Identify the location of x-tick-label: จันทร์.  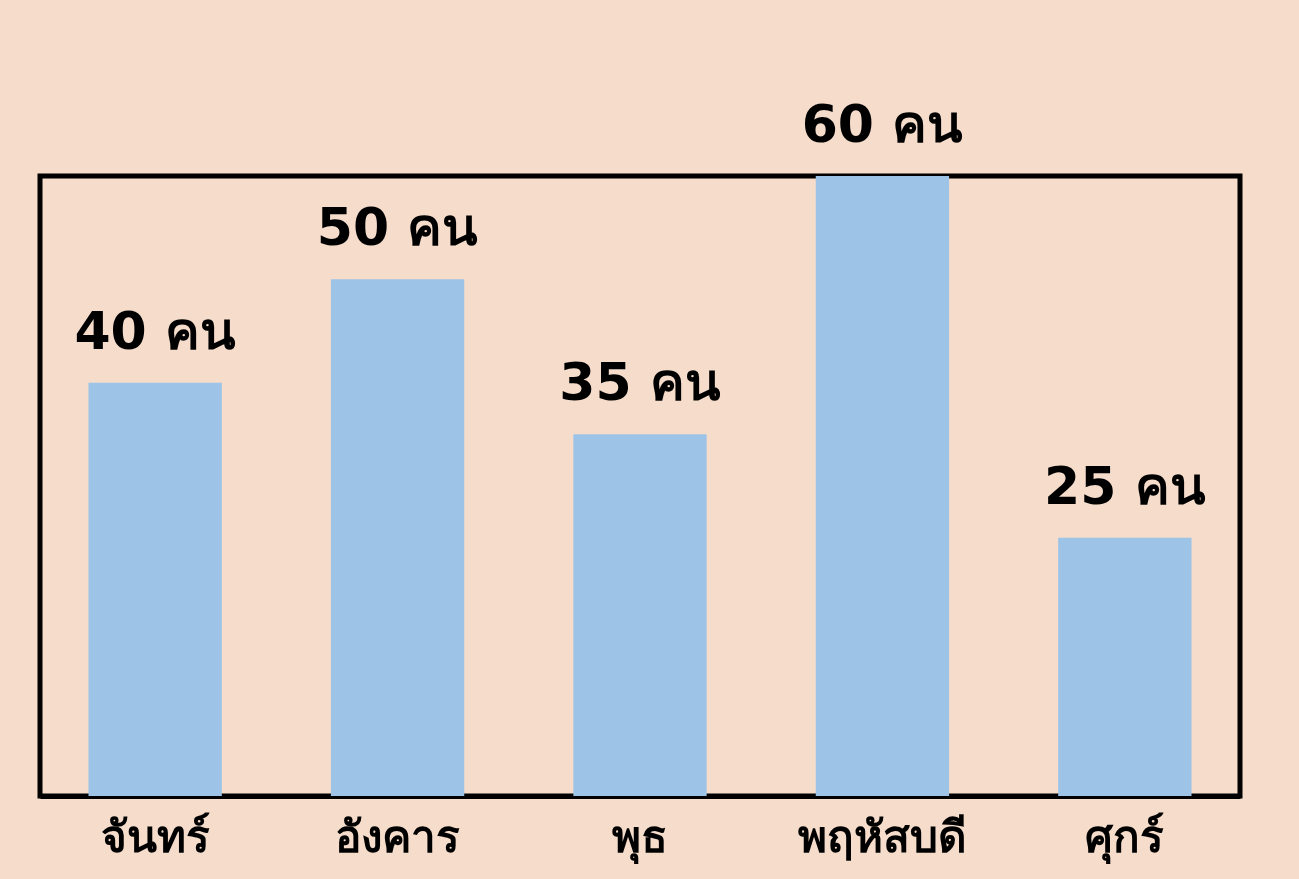
(155, 836).